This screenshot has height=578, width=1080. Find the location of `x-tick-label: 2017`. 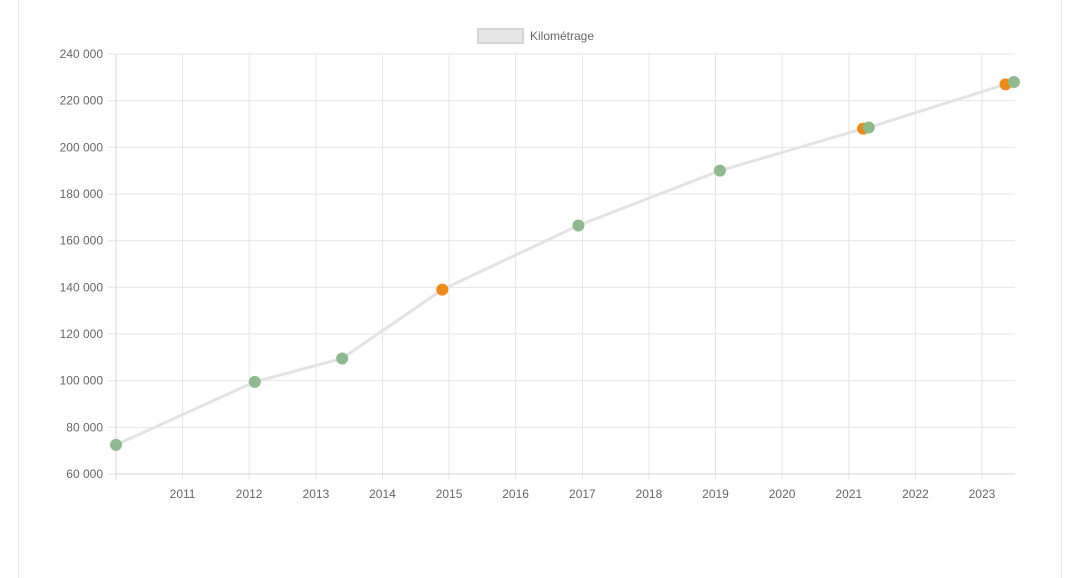

x-tick-label: 2017 is located at coordinates (582, 494).